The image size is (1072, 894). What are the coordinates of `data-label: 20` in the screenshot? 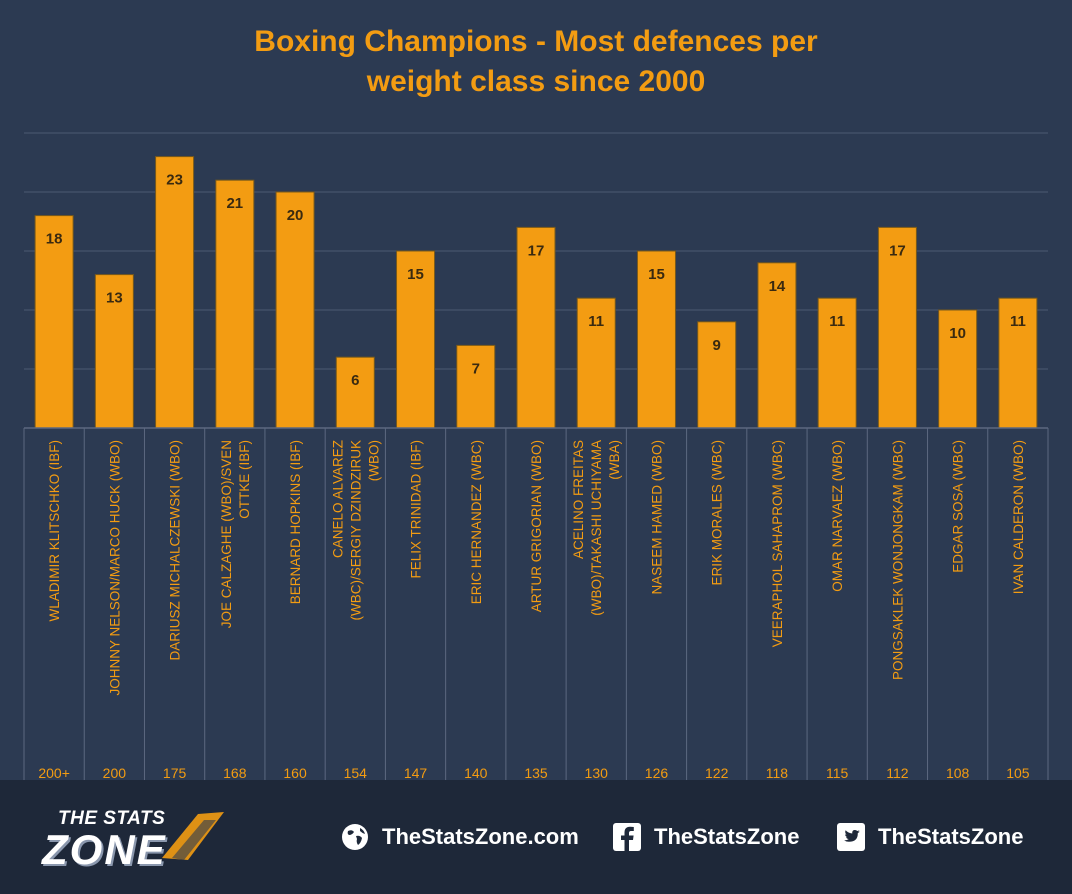 It's located at (295, 215).